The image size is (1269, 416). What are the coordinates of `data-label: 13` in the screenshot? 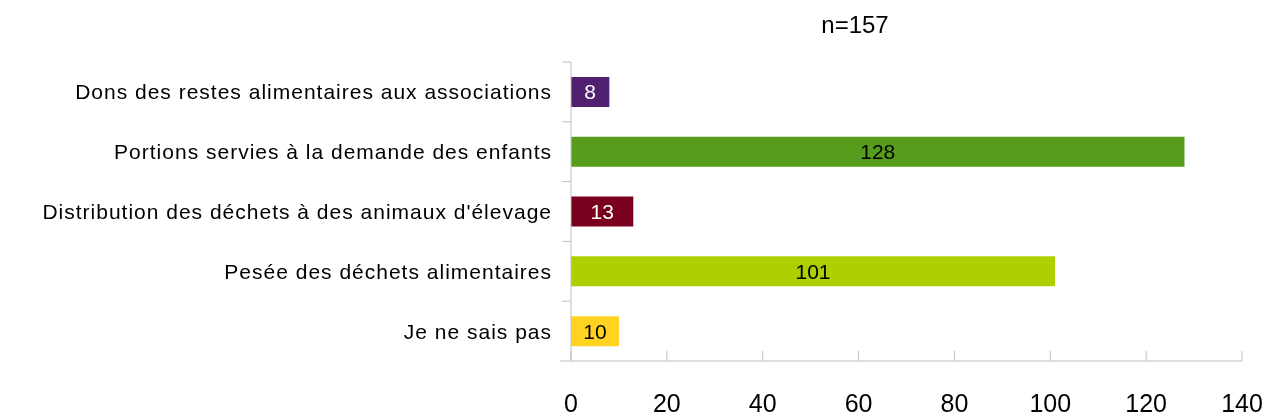 It's located at (602, 212).